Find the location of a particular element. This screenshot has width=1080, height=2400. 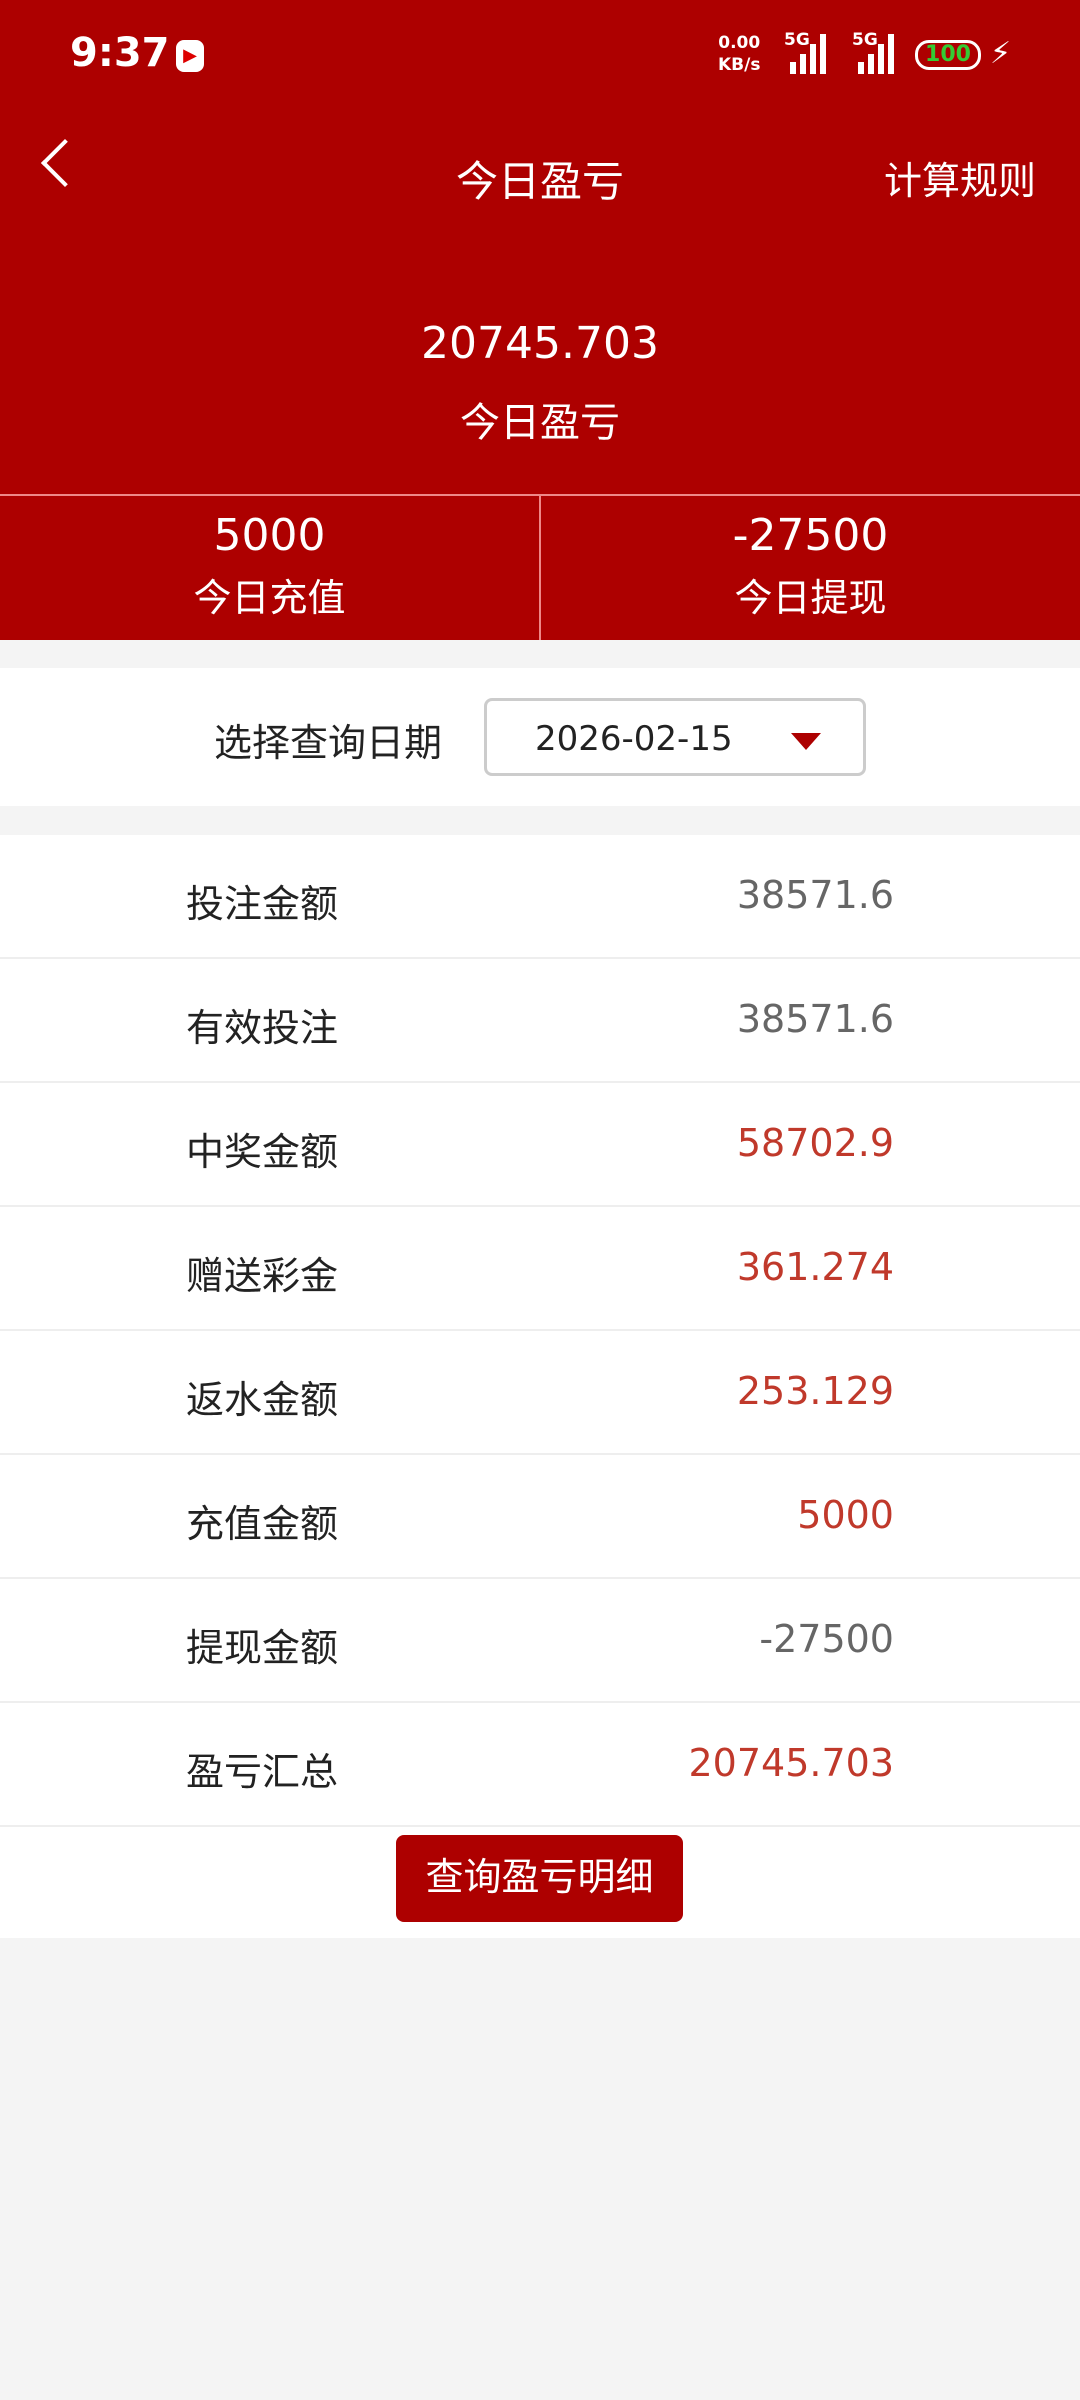

date-label: 选择查询日期 is located at coordinates (328, 743).